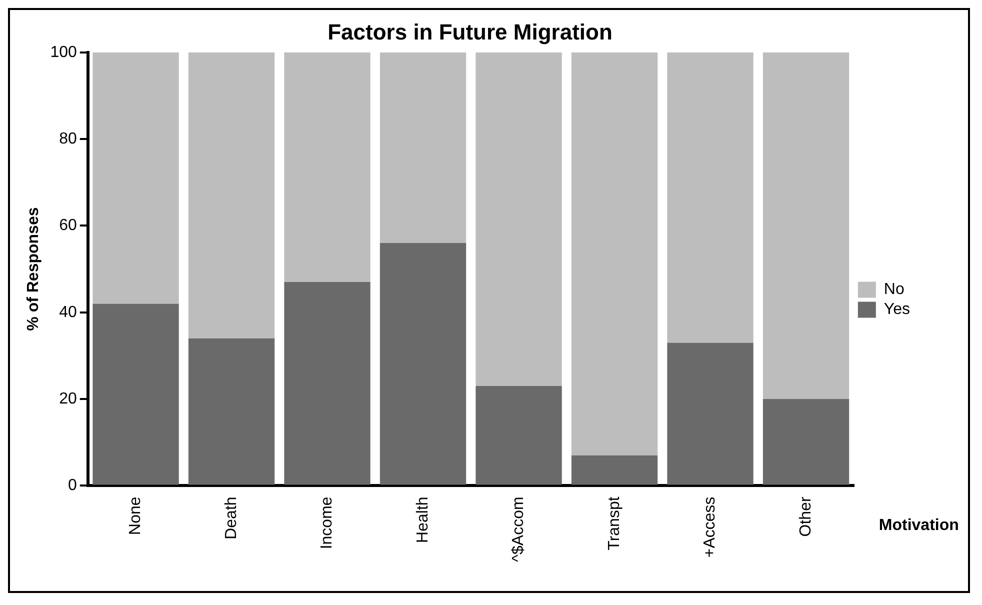 Image resolution: width=982 pixels, height=605 pixels. I want to click on y-tick-label: 80, so click(68, 139).